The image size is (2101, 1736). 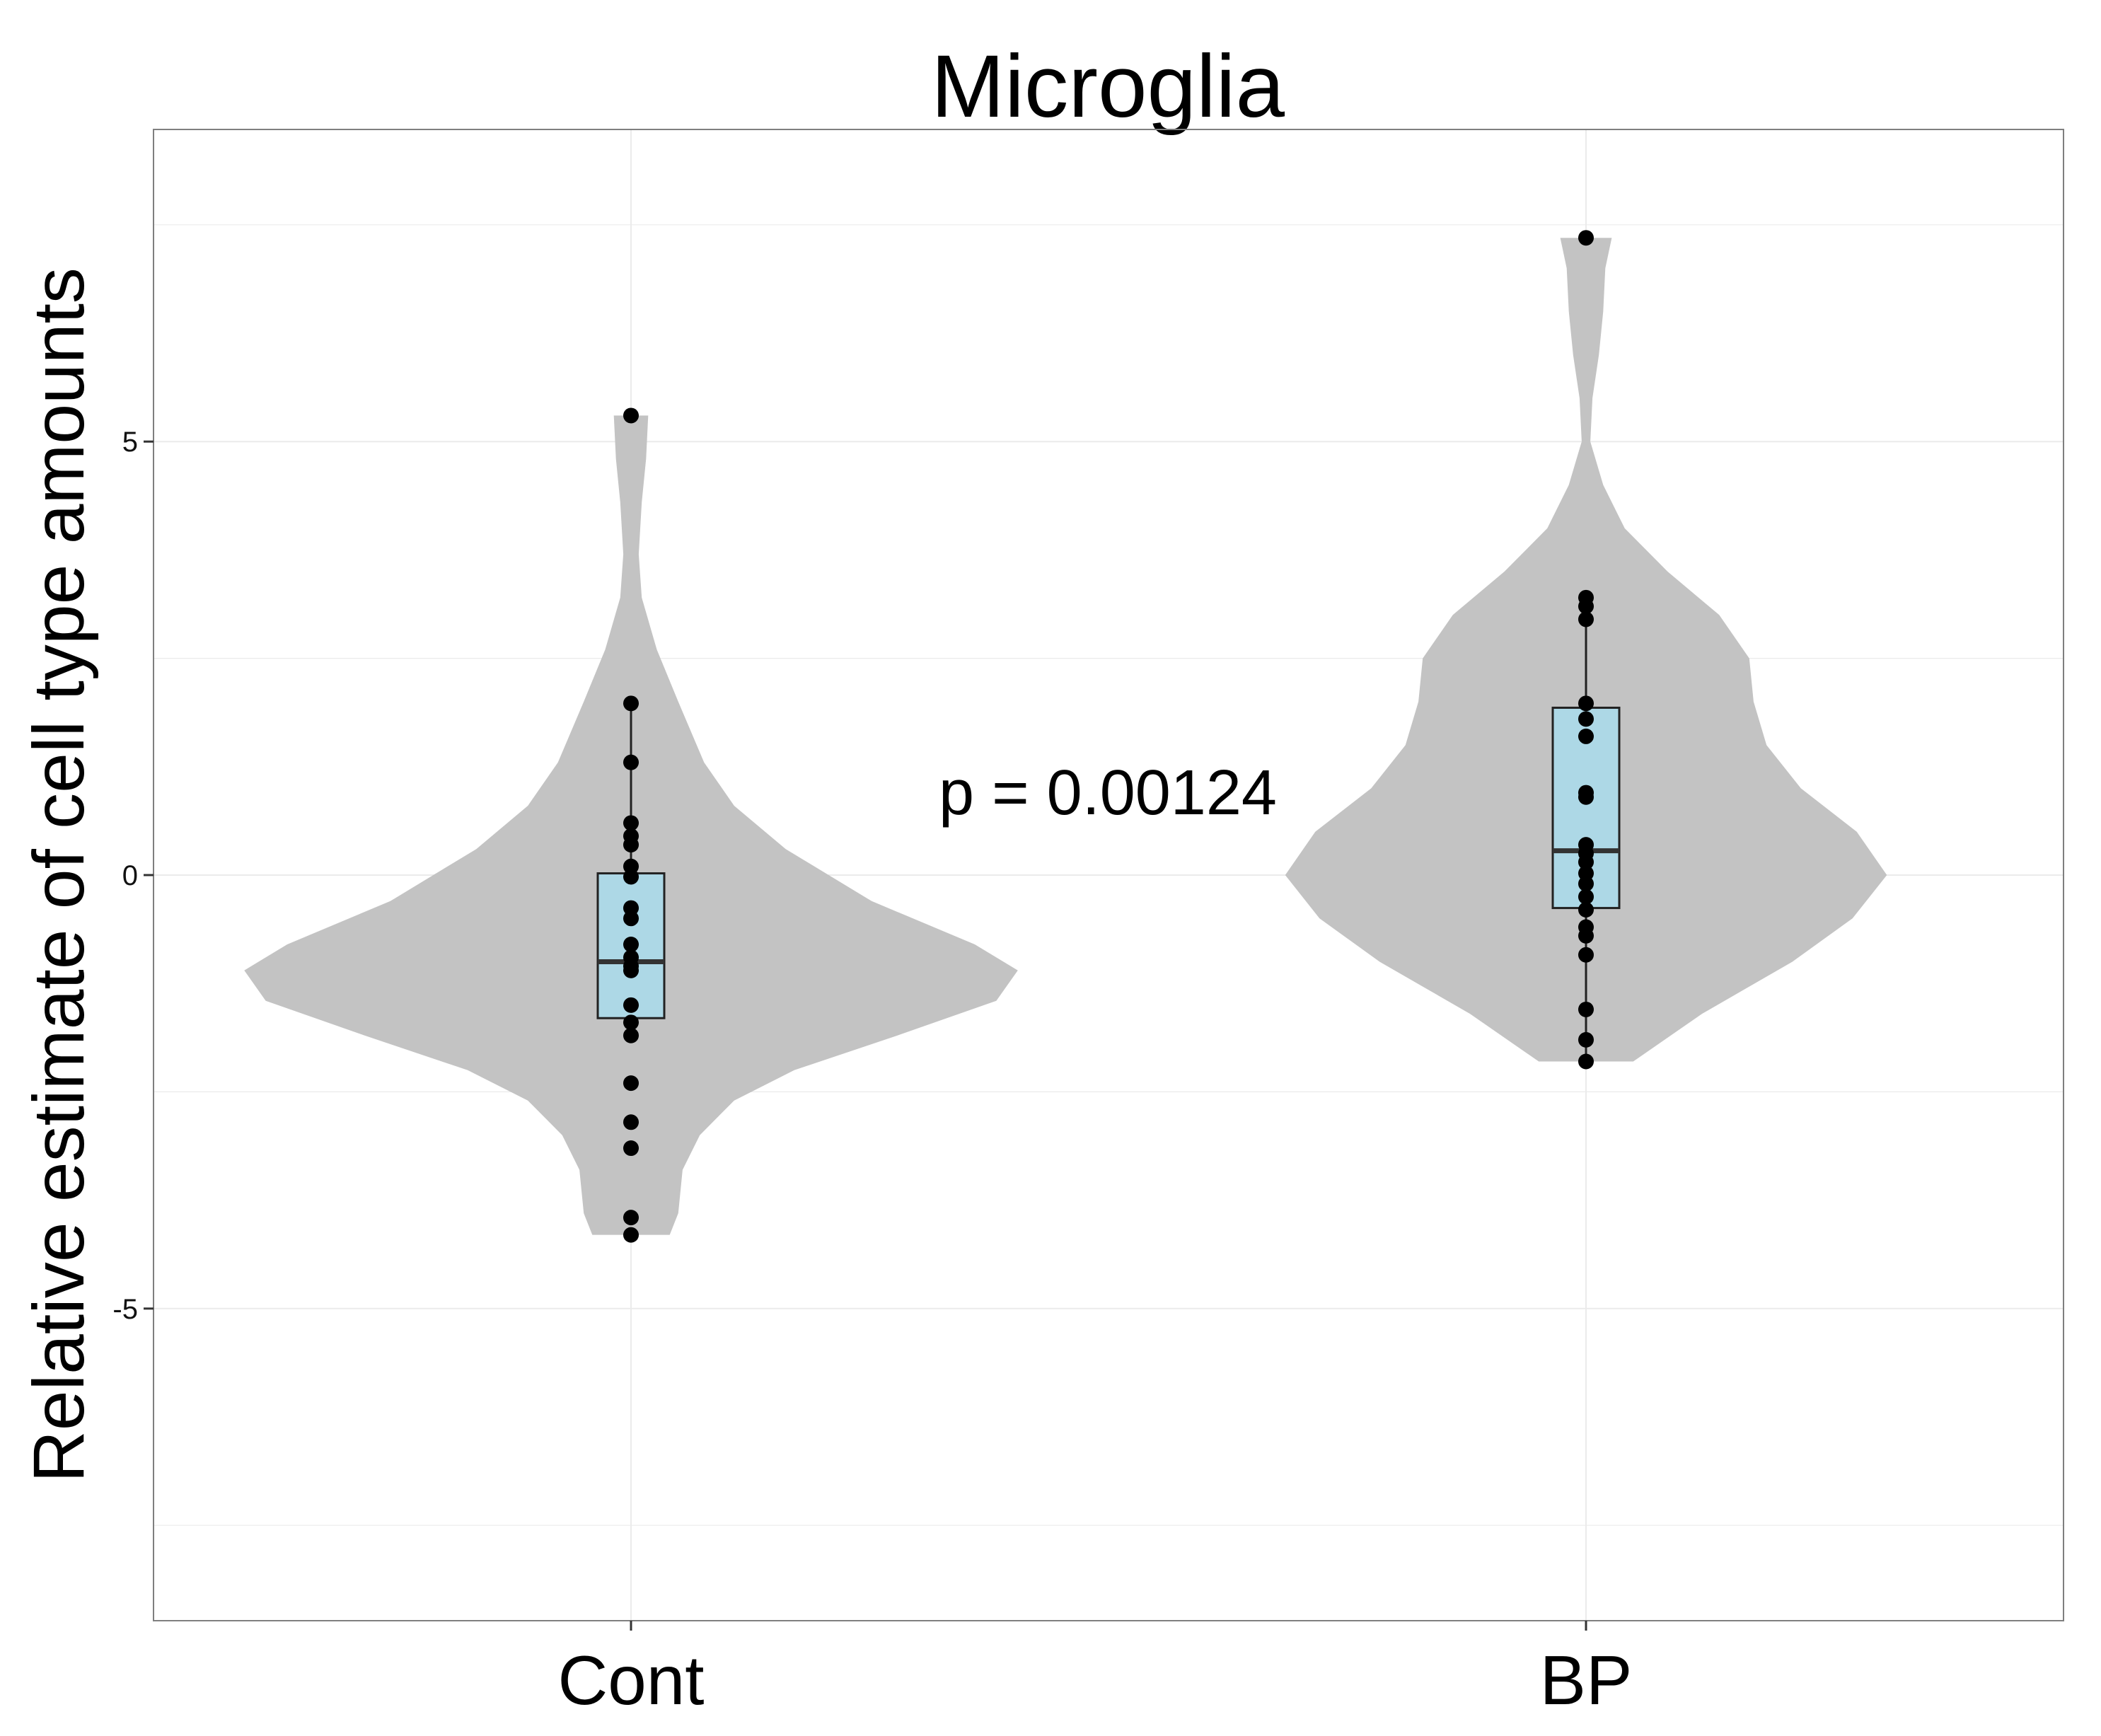 What do you see at coordinates (1108, 86) in the screenshot?
I see `chart-title: Microglia` at bounding box center [1108, 86].